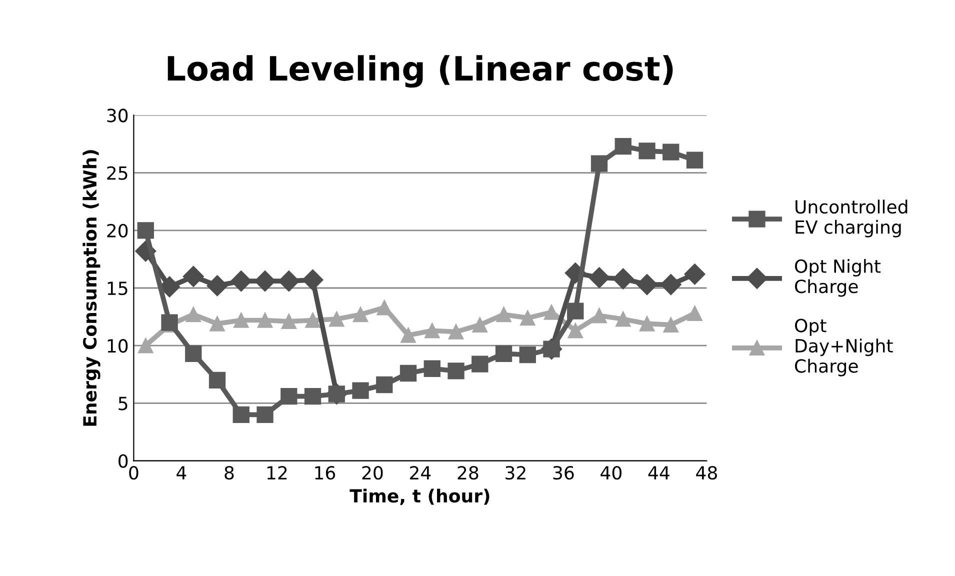  I want to click on chart-title: Load Leveling (Linear cost), so click(420, 71).